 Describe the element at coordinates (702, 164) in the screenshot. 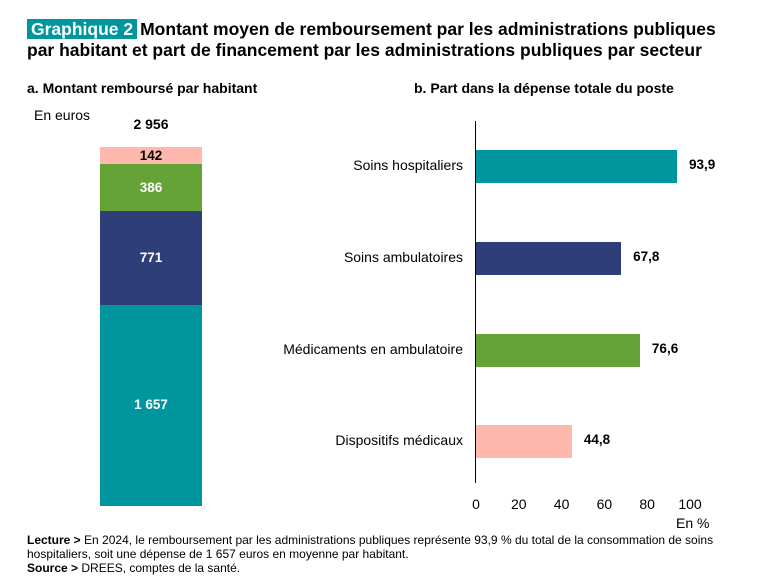

I see `bar-value-label: 93,9` at that location.